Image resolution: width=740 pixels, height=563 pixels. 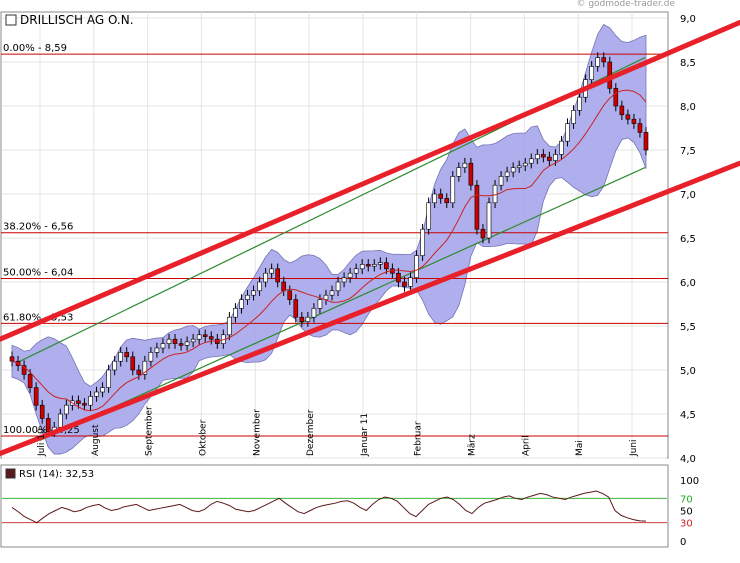 I want to click on x-tick-label: Juni, so click(x=634, y=448).